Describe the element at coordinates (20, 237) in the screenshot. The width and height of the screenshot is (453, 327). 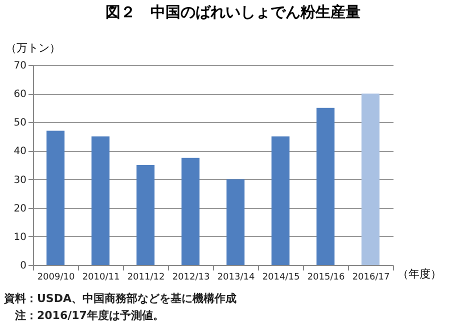
I see `y-tick-label: 10` at that location.